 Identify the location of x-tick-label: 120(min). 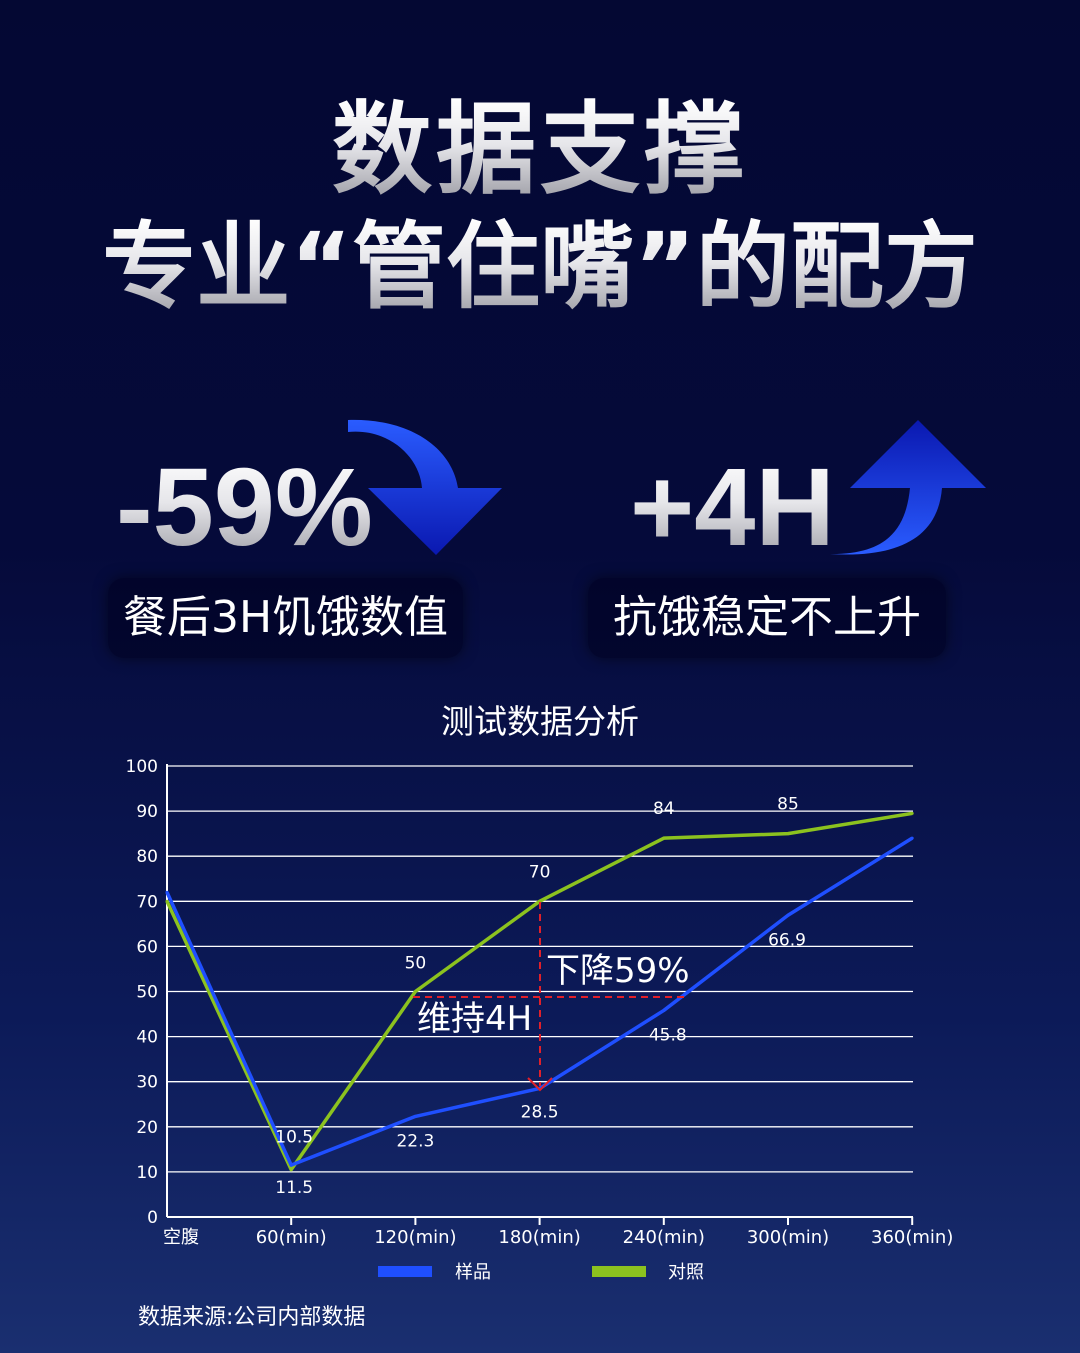
(415, 1237).